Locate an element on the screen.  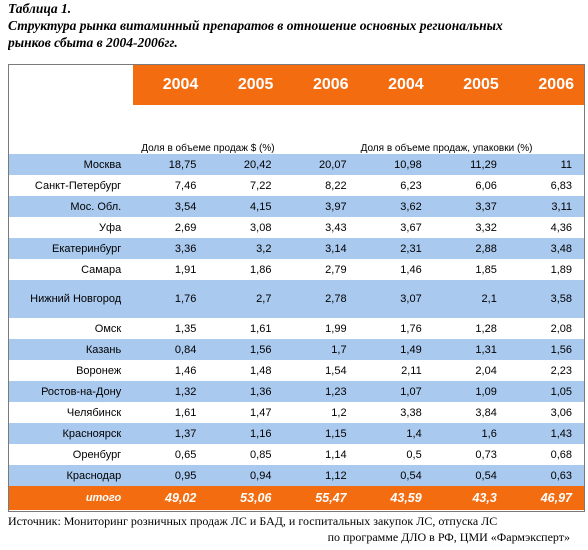
row-value: 2,31 is located at coordinates (396, 248).